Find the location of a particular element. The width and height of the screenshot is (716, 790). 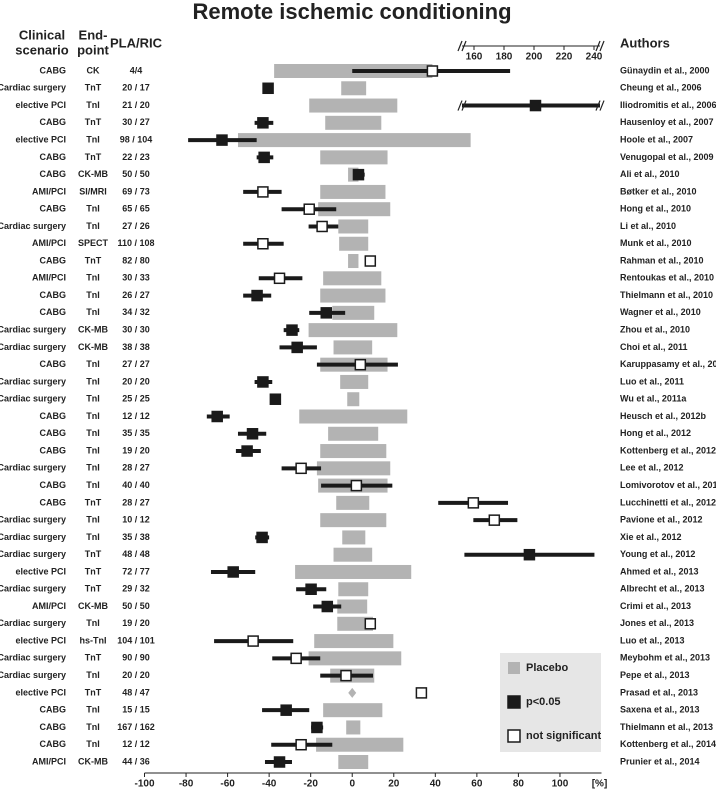

author: Prunier et al., 2014 is located at coordinates (660, 761).